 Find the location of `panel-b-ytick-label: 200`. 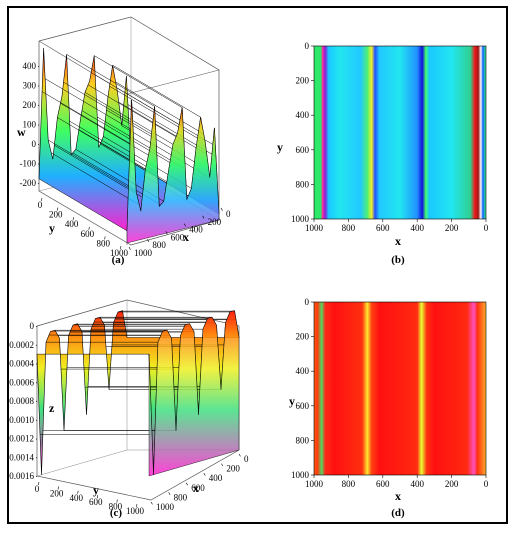

panel-b-ytick-label: 200 is located at coordinates (303, 81).